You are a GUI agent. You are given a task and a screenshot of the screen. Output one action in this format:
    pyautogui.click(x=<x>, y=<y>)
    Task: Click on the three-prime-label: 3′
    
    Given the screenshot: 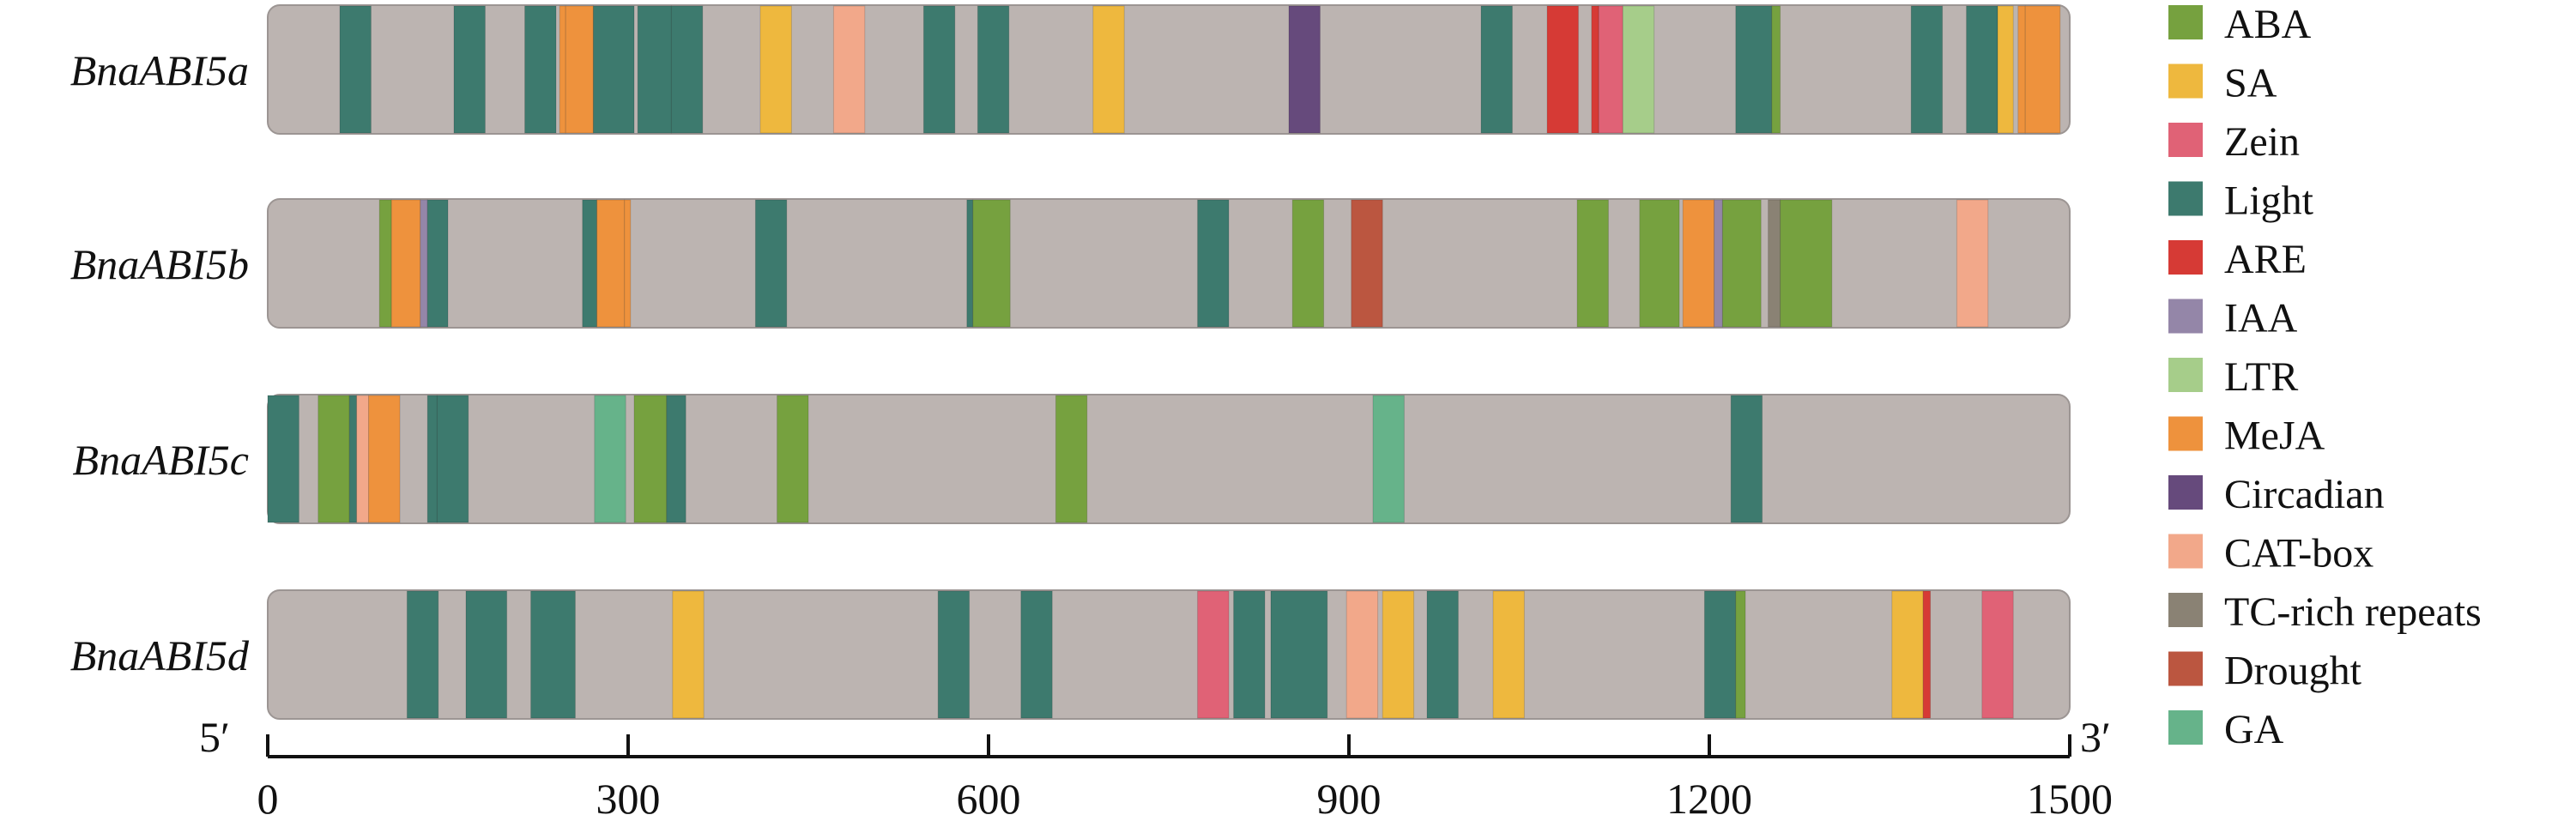 What is the action you would take?
    pyautogui.click(x=2095, y=737)
    